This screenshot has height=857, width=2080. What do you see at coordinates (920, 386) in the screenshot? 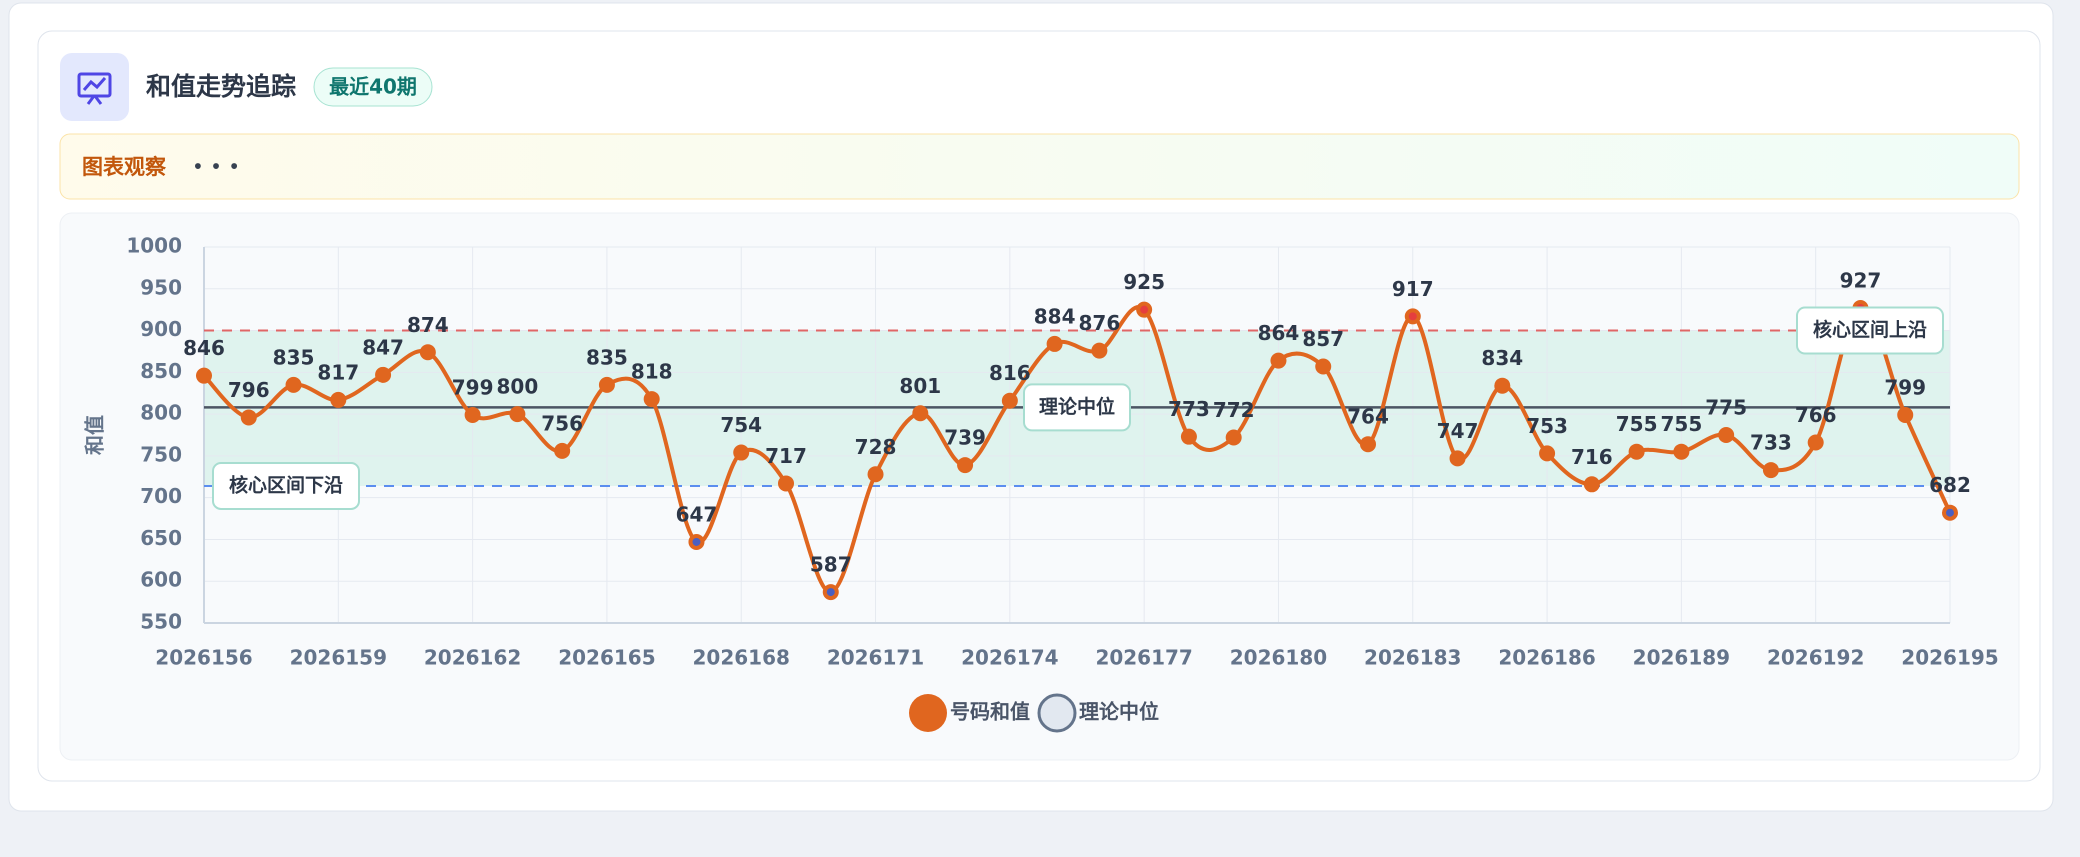
I see `value-label: 801` at bounding box center [920, 386].